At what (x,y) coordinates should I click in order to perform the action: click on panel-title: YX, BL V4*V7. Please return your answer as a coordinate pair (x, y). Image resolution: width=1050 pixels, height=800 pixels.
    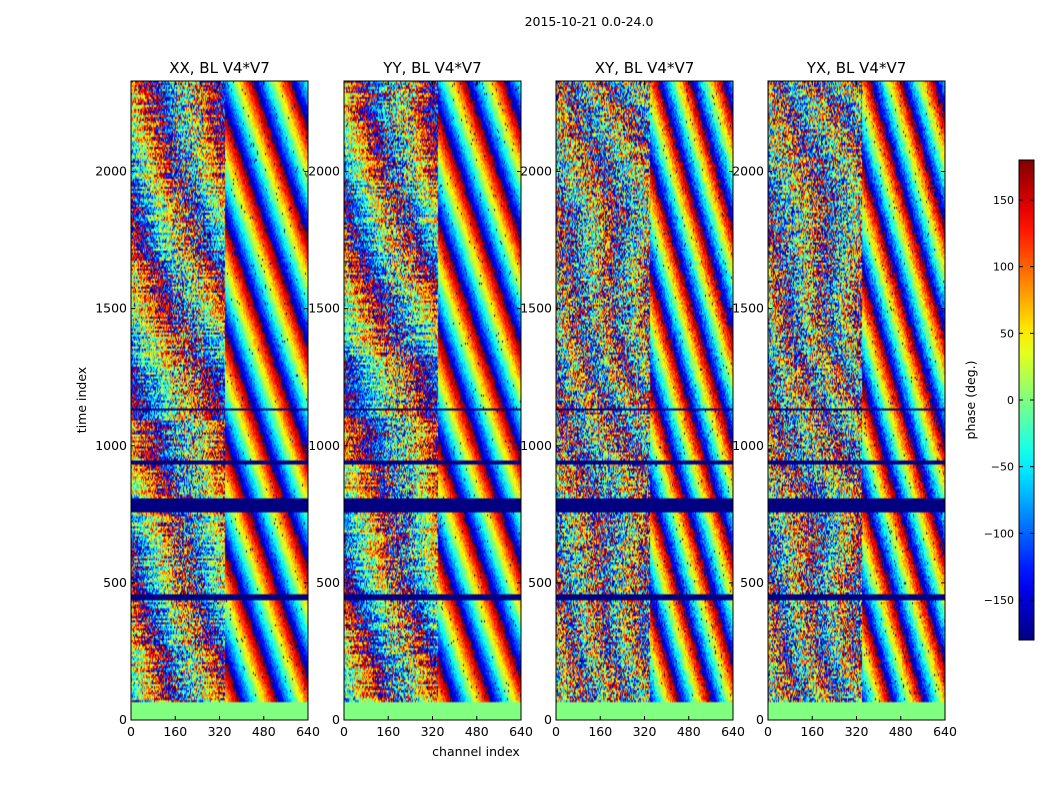
    Looking at the image, I should click on (856, 68).